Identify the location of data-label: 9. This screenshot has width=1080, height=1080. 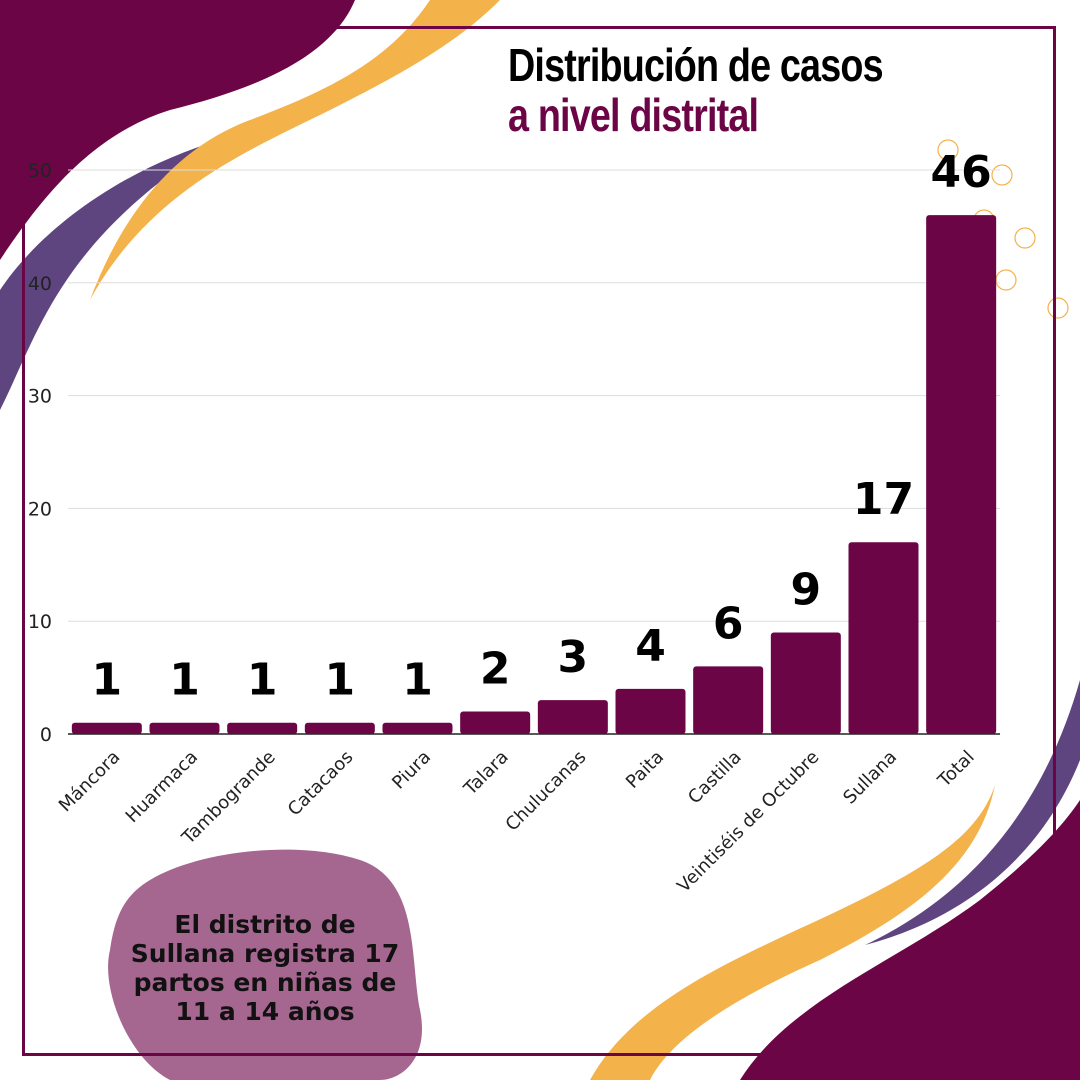
(806, 589).